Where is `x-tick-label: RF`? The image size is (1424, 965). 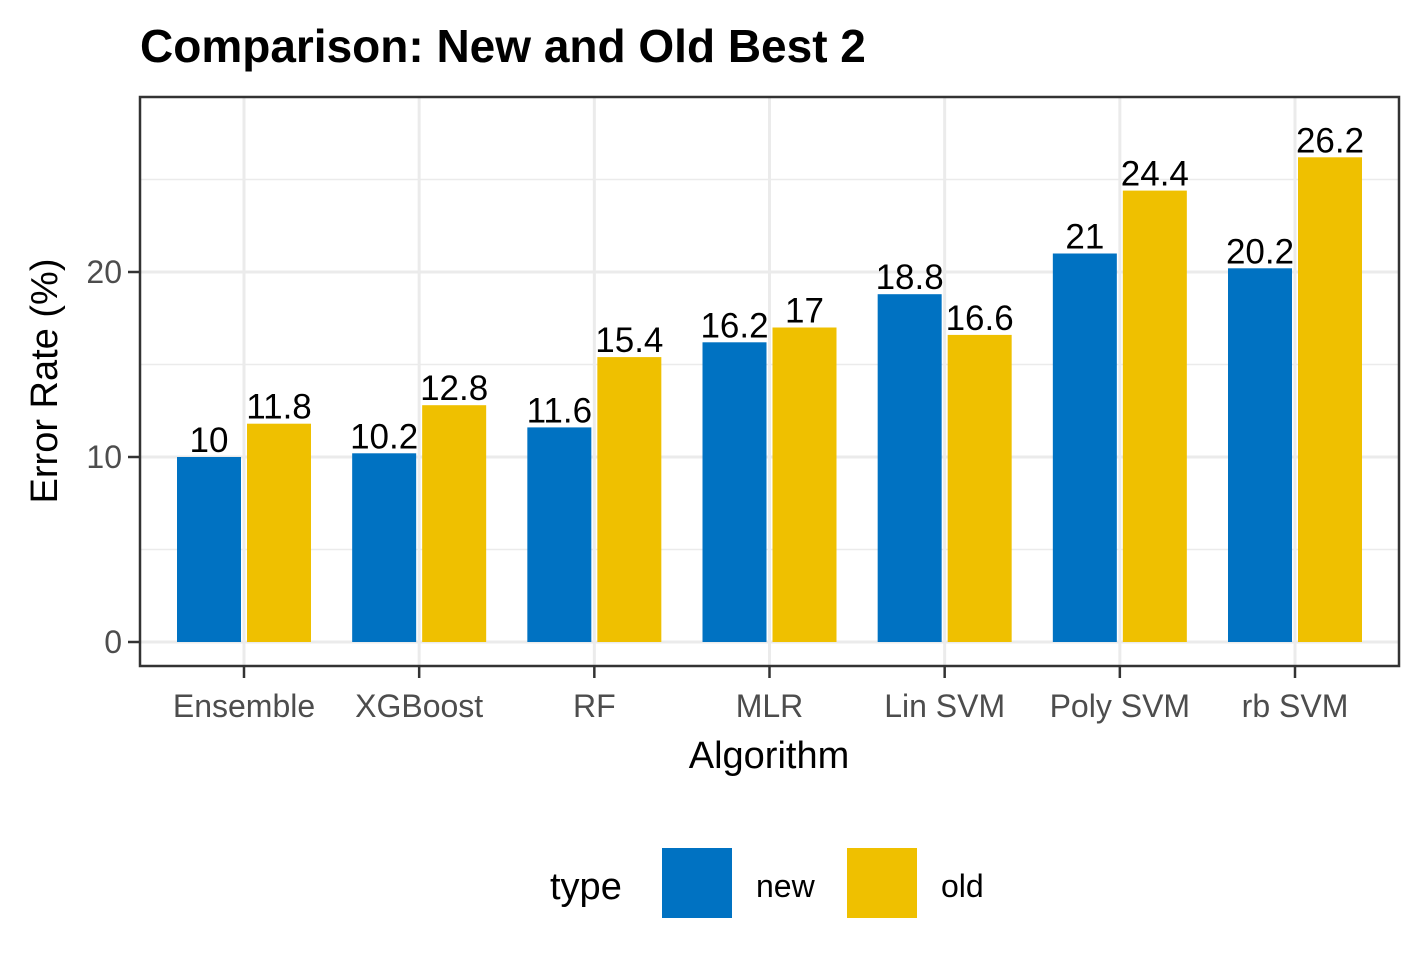
x-tick-label: RF is located at coordinates (594, 706).